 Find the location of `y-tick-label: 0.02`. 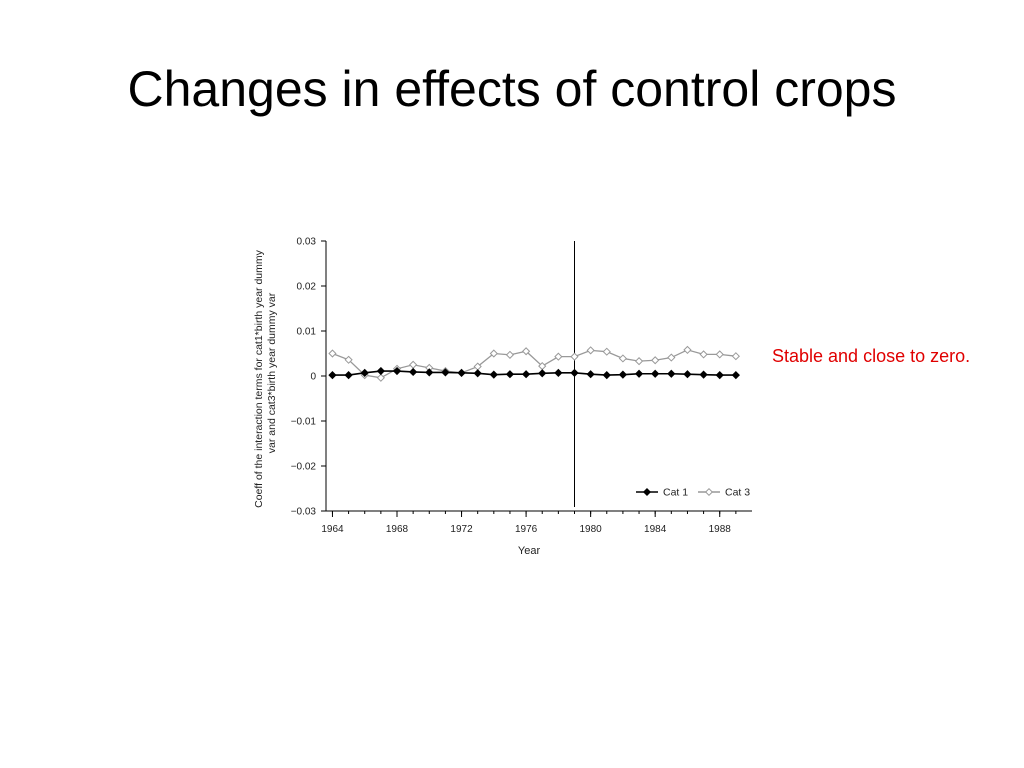

y-tick-label: 0.02 is located at coordinates (307, 287).